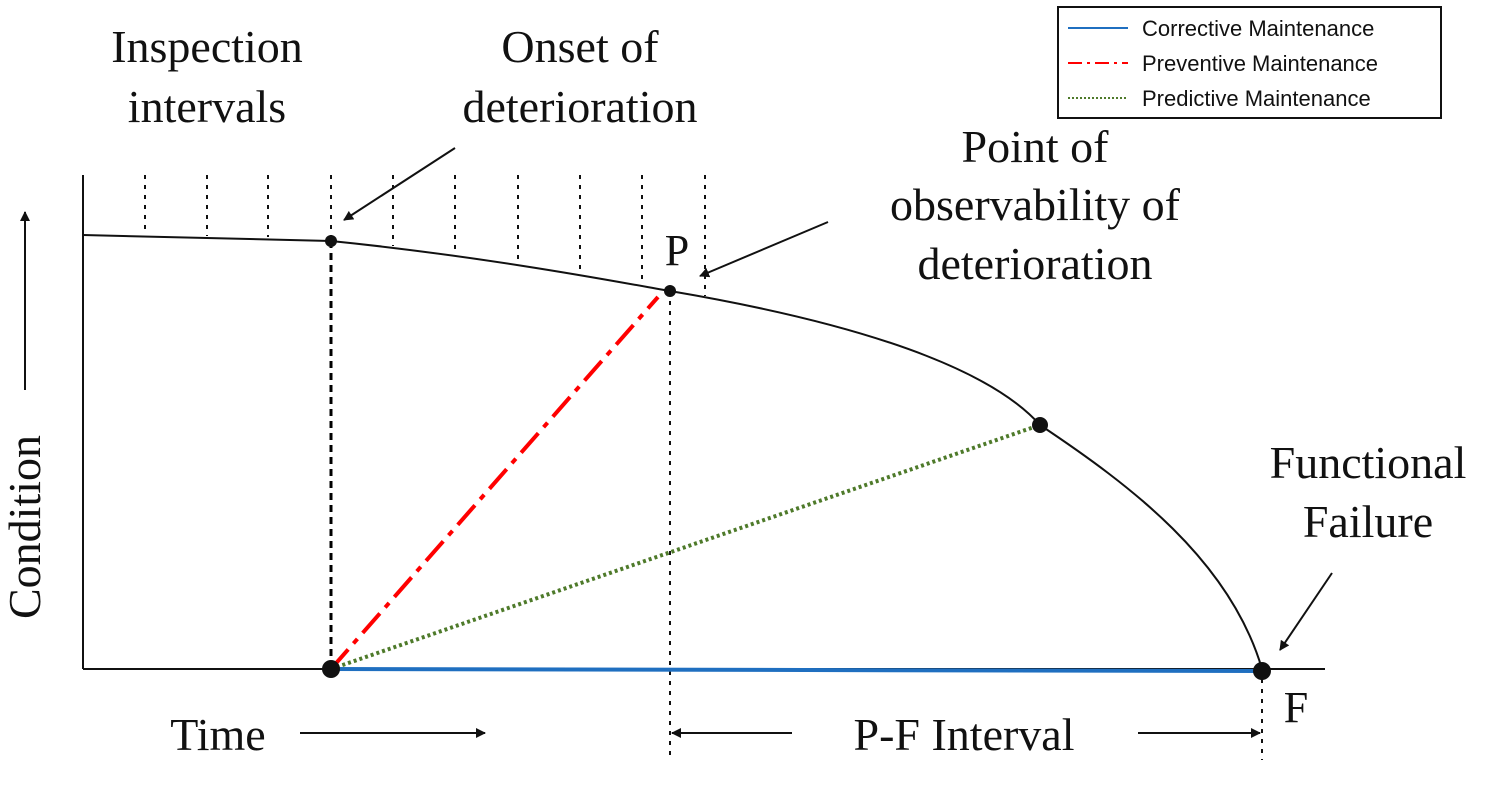 The image size is (1488, 785). What do you see at coordinates (1368, 521) in the screenshot?
I see `functional-failure-line2: Failure` at bounding box center [1368, 521].